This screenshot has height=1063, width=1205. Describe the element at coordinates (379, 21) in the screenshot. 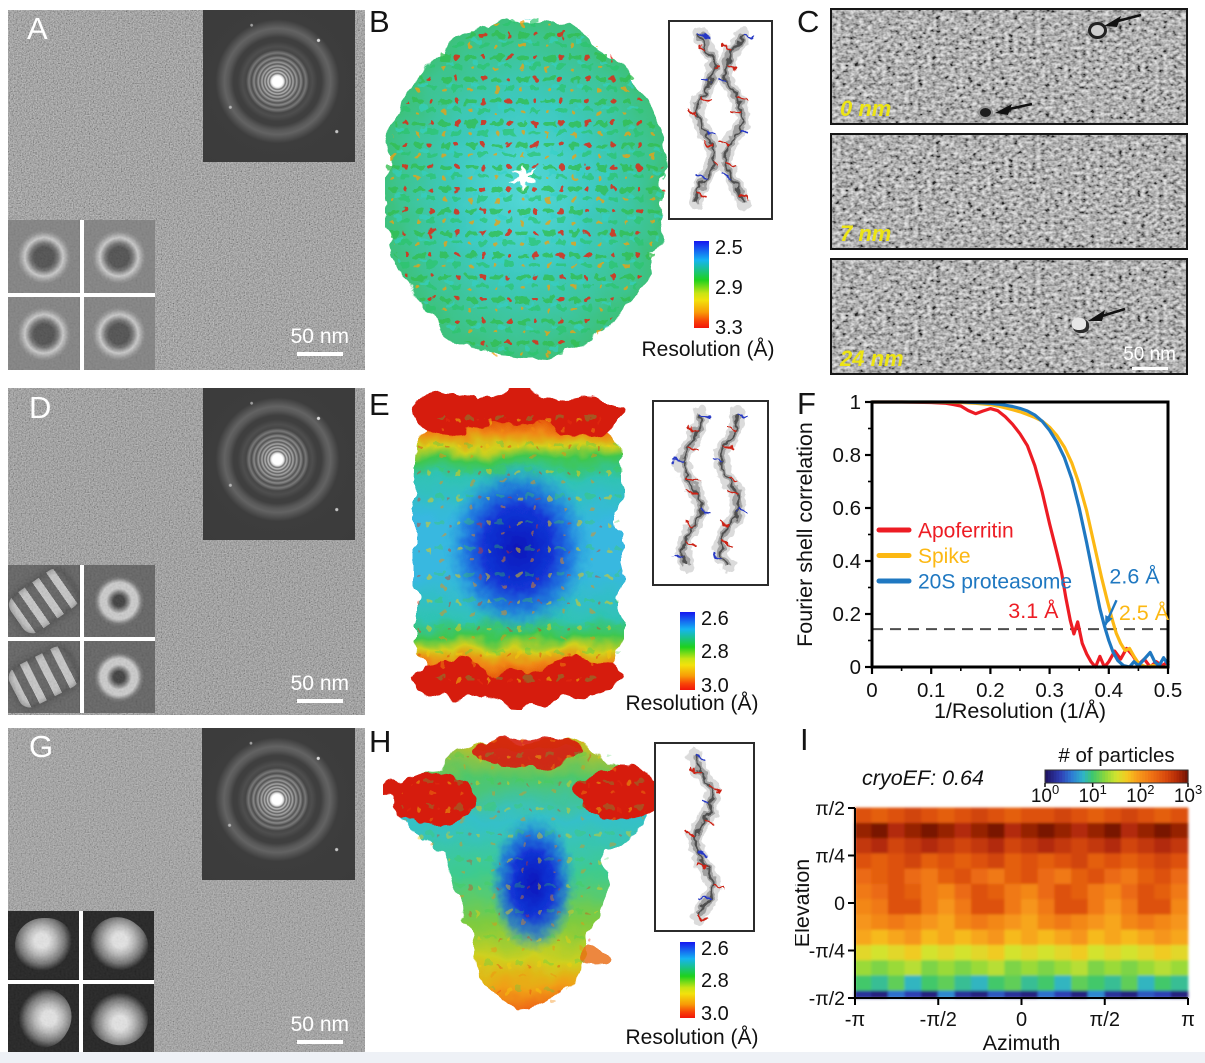

I see `panel-B-label: B` at that location.